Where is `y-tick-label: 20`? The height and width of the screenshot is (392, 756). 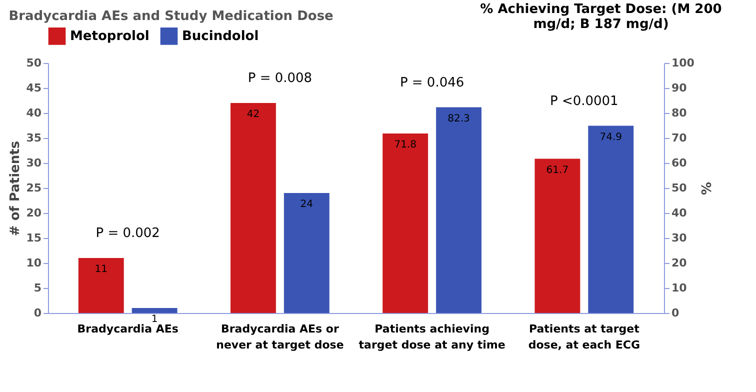
y-tick-label: 20 is located at coordinates (34, 213).